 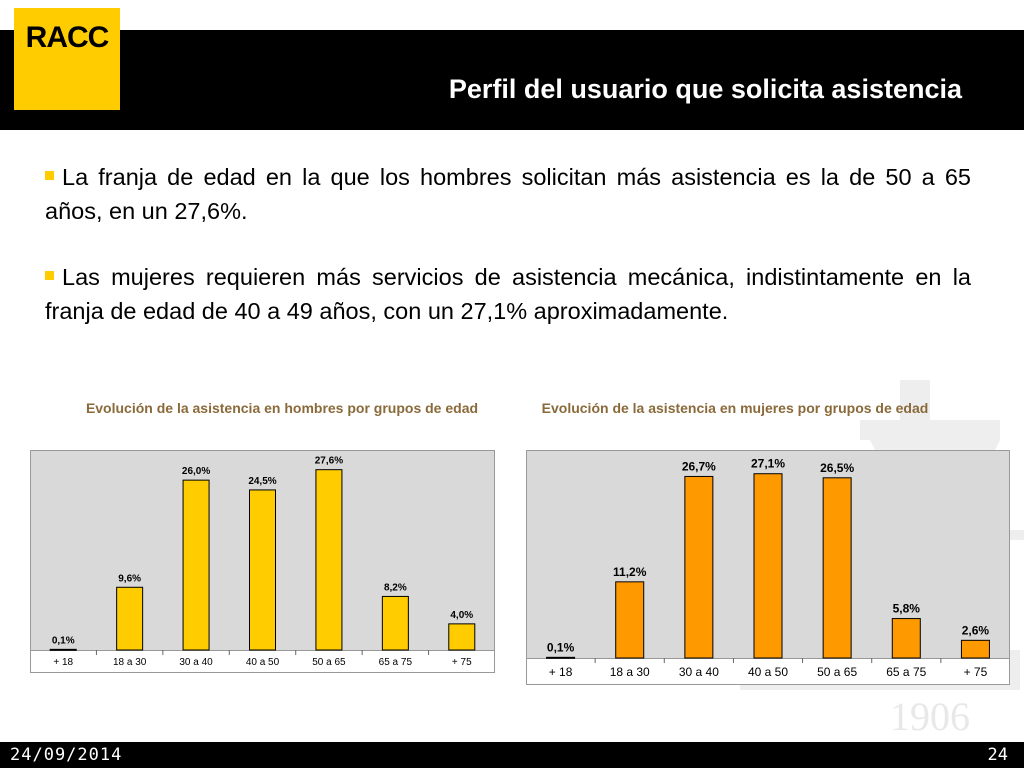 What do you see at coordinates (67, 37) in the screenshot?
I see `logo-text: RACC` at bounding box center [67, 37].